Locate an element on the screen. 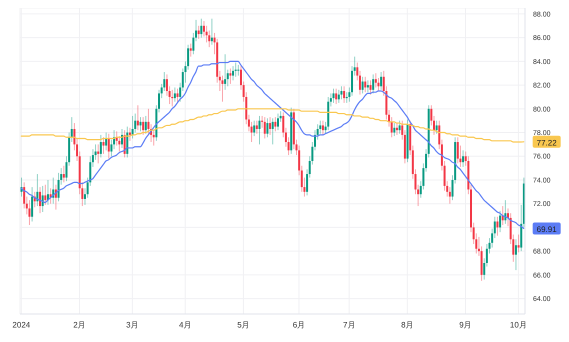  x-tick-label: 4月 is located at coordinates (185, 325).